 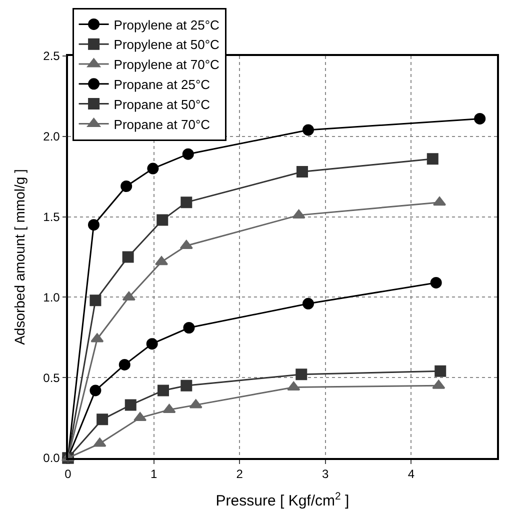 What do you see at coordinates (167, 64) in the screenshot?
I see `legend-label: Propylene at 70°C` at bounding box center [167, 64].